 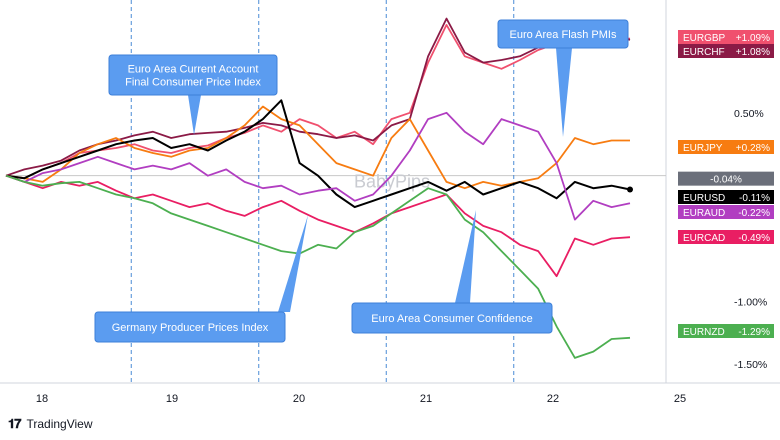 What do you see at coordinates (750, 365) in the screenshot?
I see `y-tick-3: -1.50%` at bounding box center [750, 365].